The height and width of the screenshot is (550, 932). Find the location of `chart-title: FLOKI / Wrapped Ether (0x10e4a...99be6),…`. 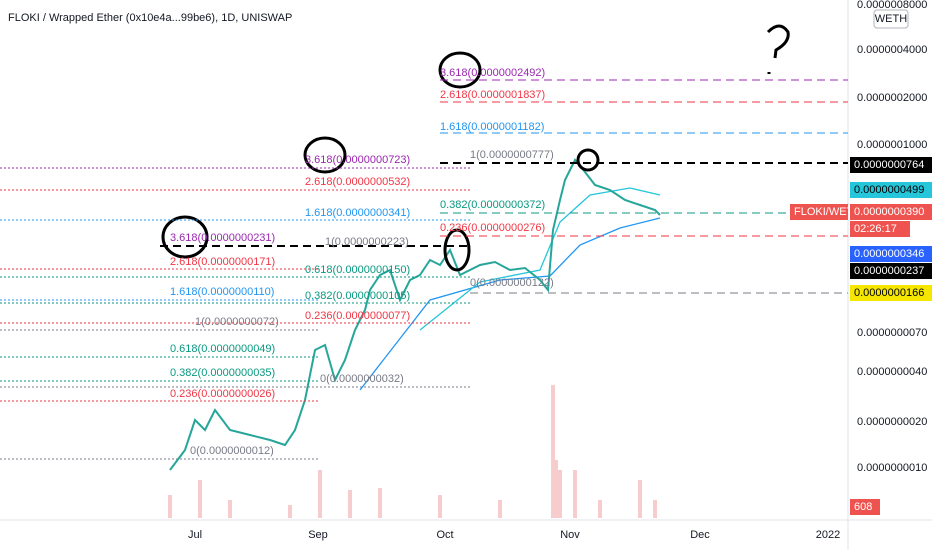

chart-title: FLOKI / Wrapped Ether (0x10e4a...99be6),… is located at coordinates (150, 18).